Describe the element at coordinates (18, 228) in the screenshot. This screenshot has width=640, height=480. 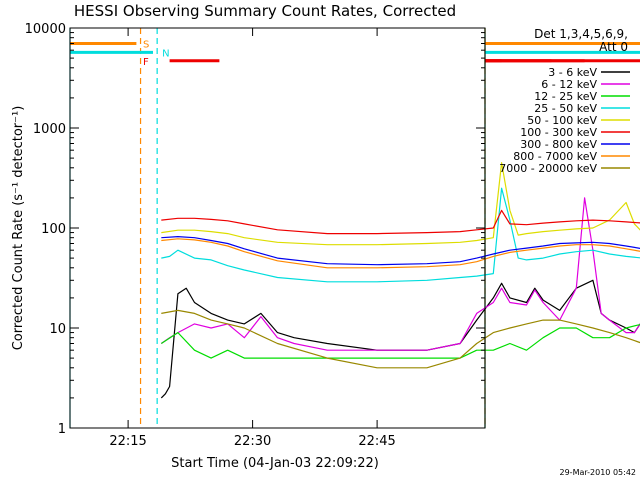
I see `y-axis-label: Corrected Count Rate (s⁻¹ detector⁻¹)` at that location.